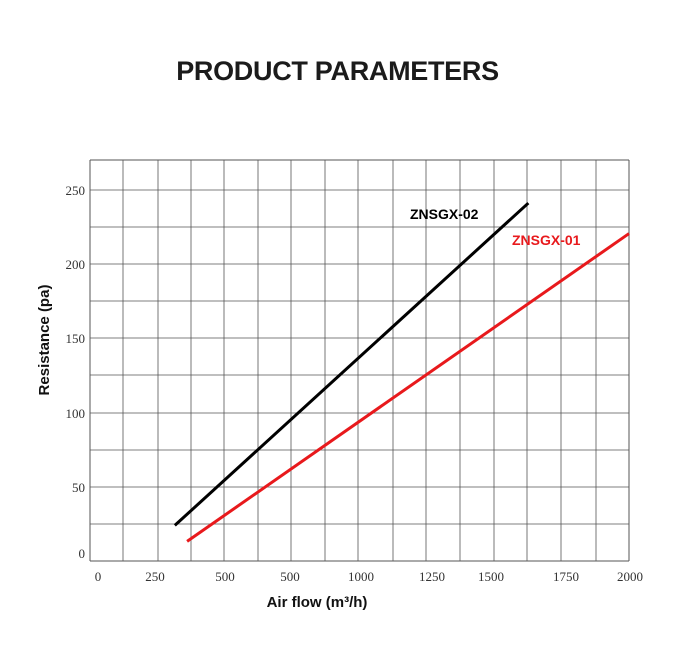 This screenshot has width=675, height=669. Describe the element at coordinates (78, 487) in the screenshot. I see `y-tick-label: 50` at that location.